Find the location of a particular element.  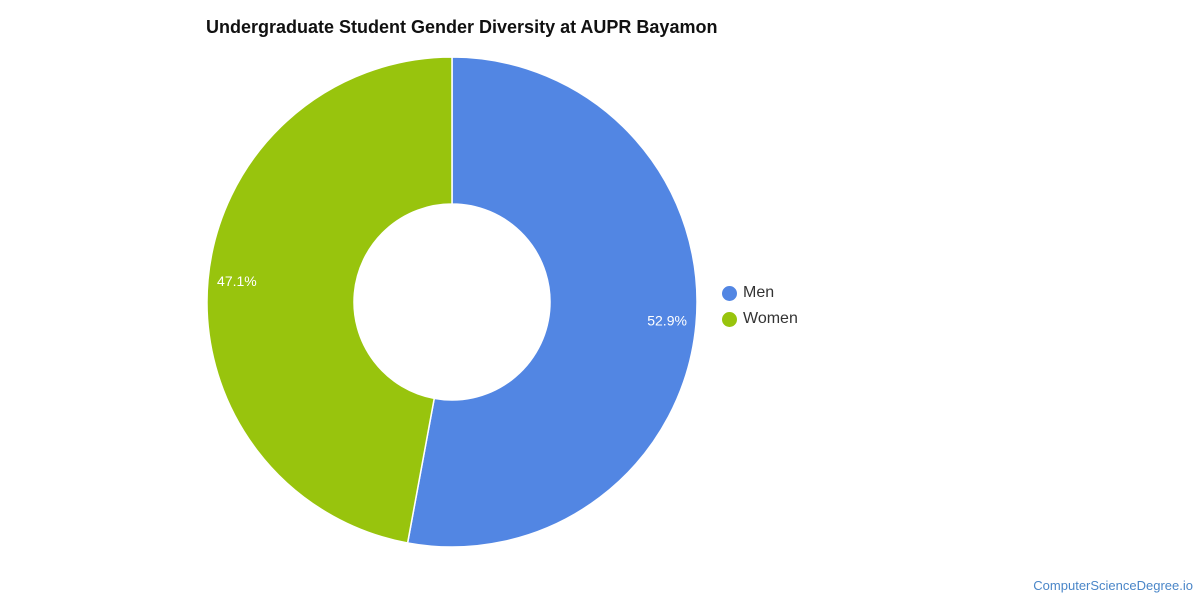

legend-swatch-women is located at coordinates (729, 319).